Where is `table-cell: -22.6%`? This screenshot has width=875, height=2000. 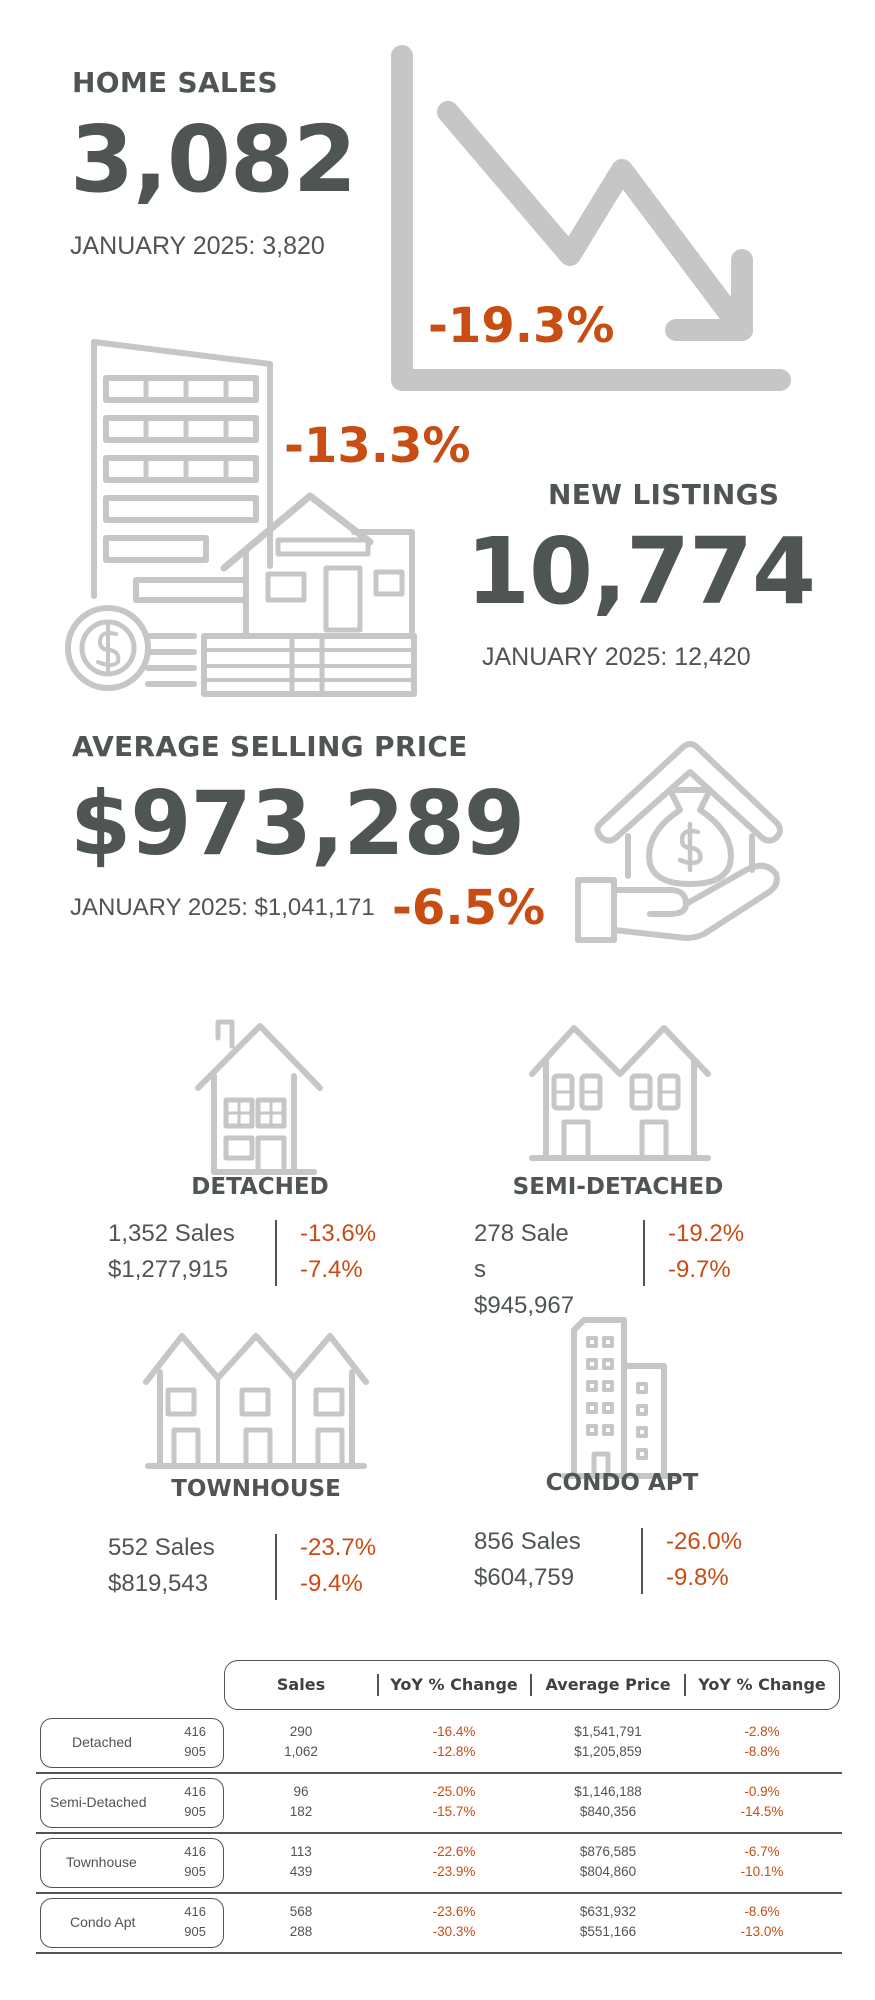 table-cell: -22.6% is located at coordinates (454, 1851).